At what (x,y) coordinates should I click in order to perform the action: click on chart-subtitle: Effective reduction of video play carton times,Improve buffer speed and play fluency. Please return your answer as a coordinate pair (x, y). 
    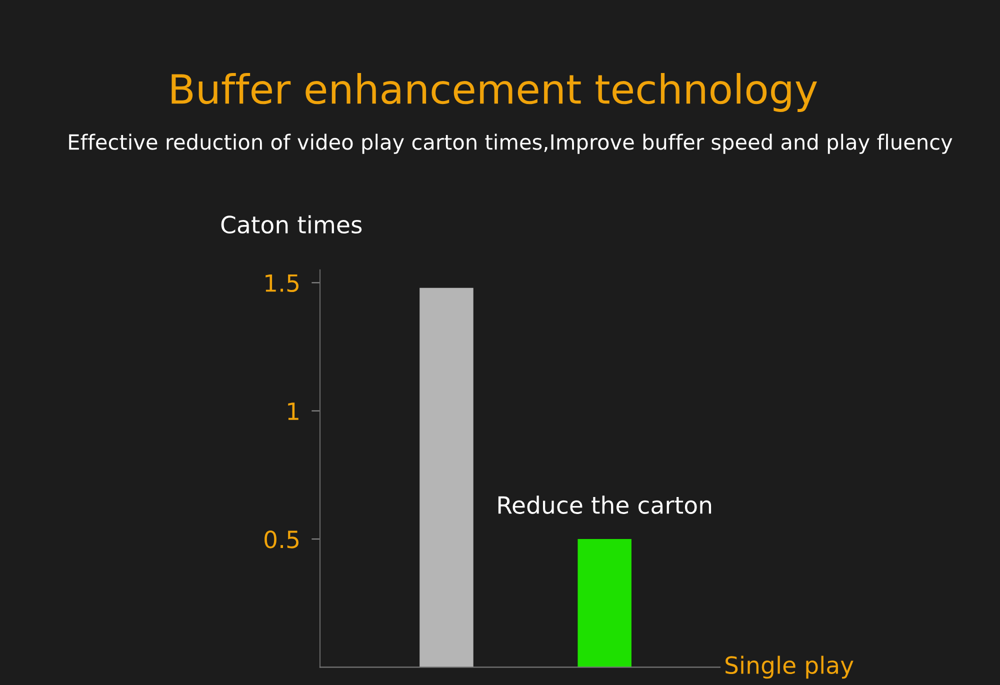
    Looking at the image, I should click on (510, 144).